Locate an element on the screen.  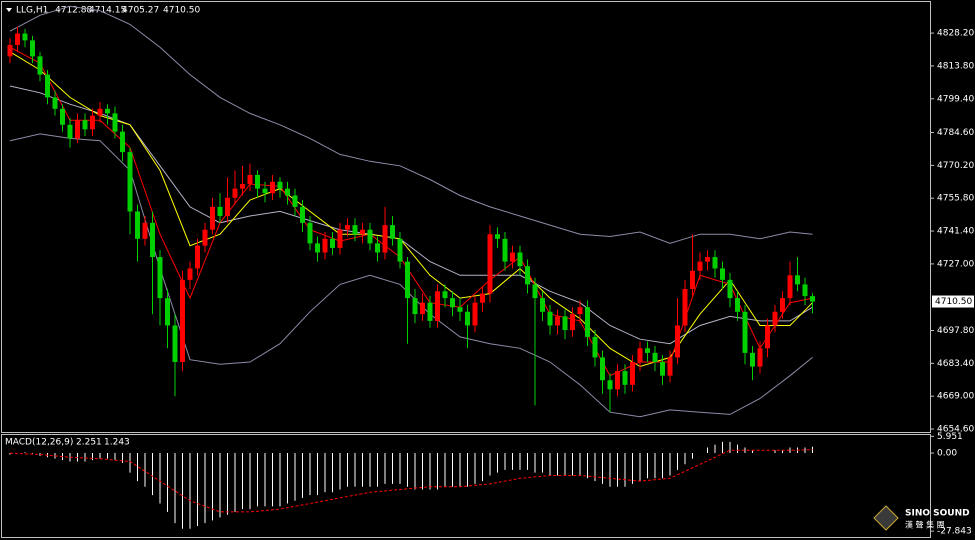
header-close: 4710.50 is located at coordinates (181, 11).